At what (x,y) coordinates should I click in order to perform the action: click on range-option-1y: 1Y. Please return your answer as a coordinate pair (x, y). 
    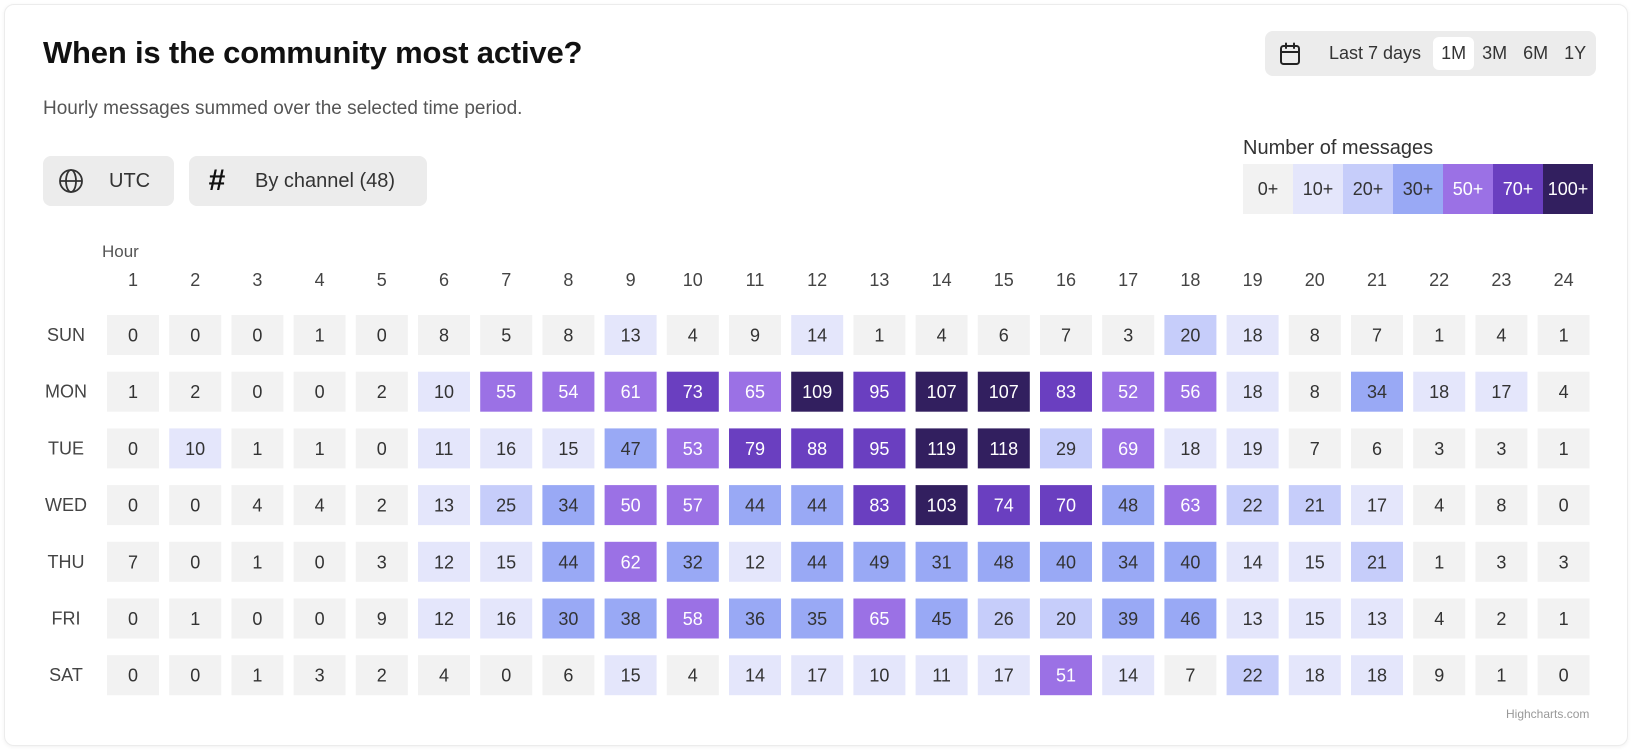
    Looking at the image, I should click on (1575, 53).